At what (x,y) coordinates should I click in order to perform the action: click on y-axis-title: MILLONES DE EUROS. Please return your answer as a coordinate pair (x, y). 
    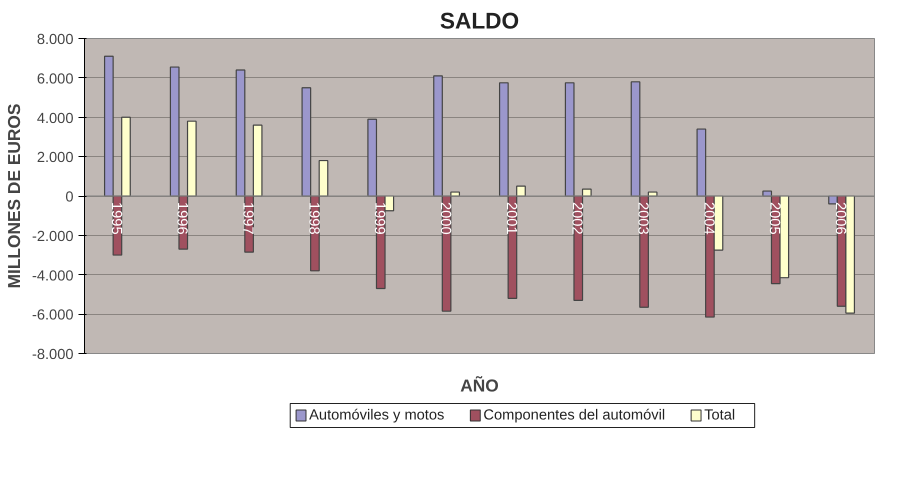
    Looking at the image, I should click on (14, 196).